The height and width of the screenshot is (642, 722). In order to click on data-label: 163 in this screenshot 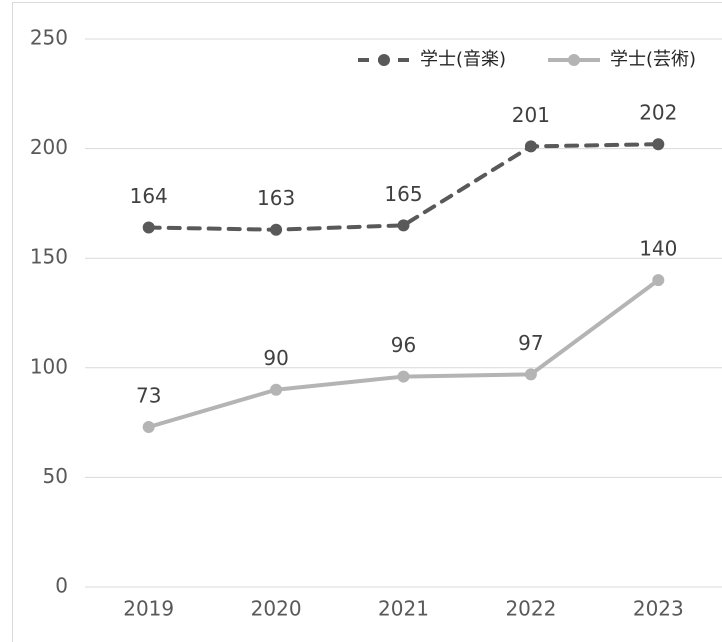, I will do `click(276, 198)`.